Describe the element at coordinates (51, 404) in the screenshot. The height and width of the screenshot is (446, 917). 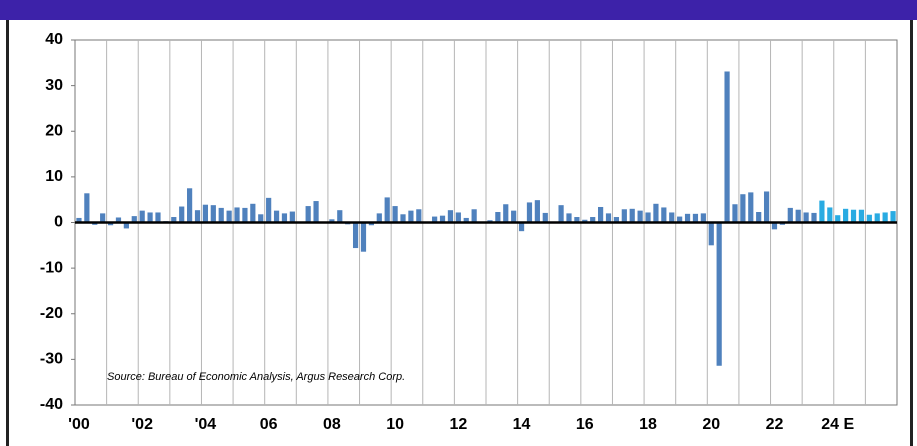
I see `y-tick-label: -40` at that location.